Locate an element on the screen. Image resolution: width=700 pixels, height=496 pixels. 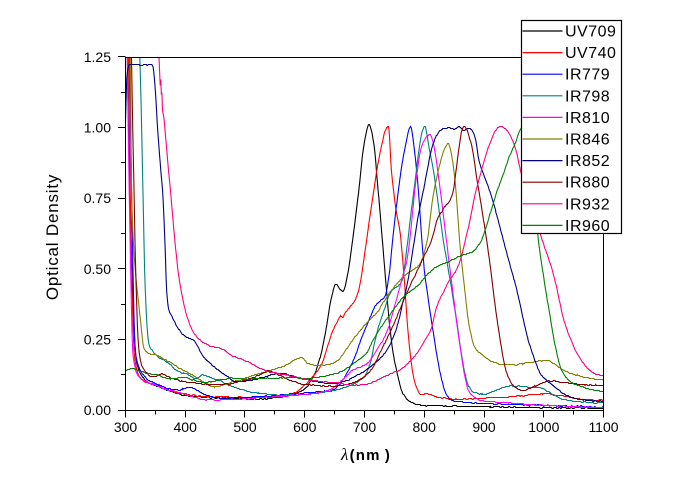
svg-text: UV740 is located at coordinates (590, 53).